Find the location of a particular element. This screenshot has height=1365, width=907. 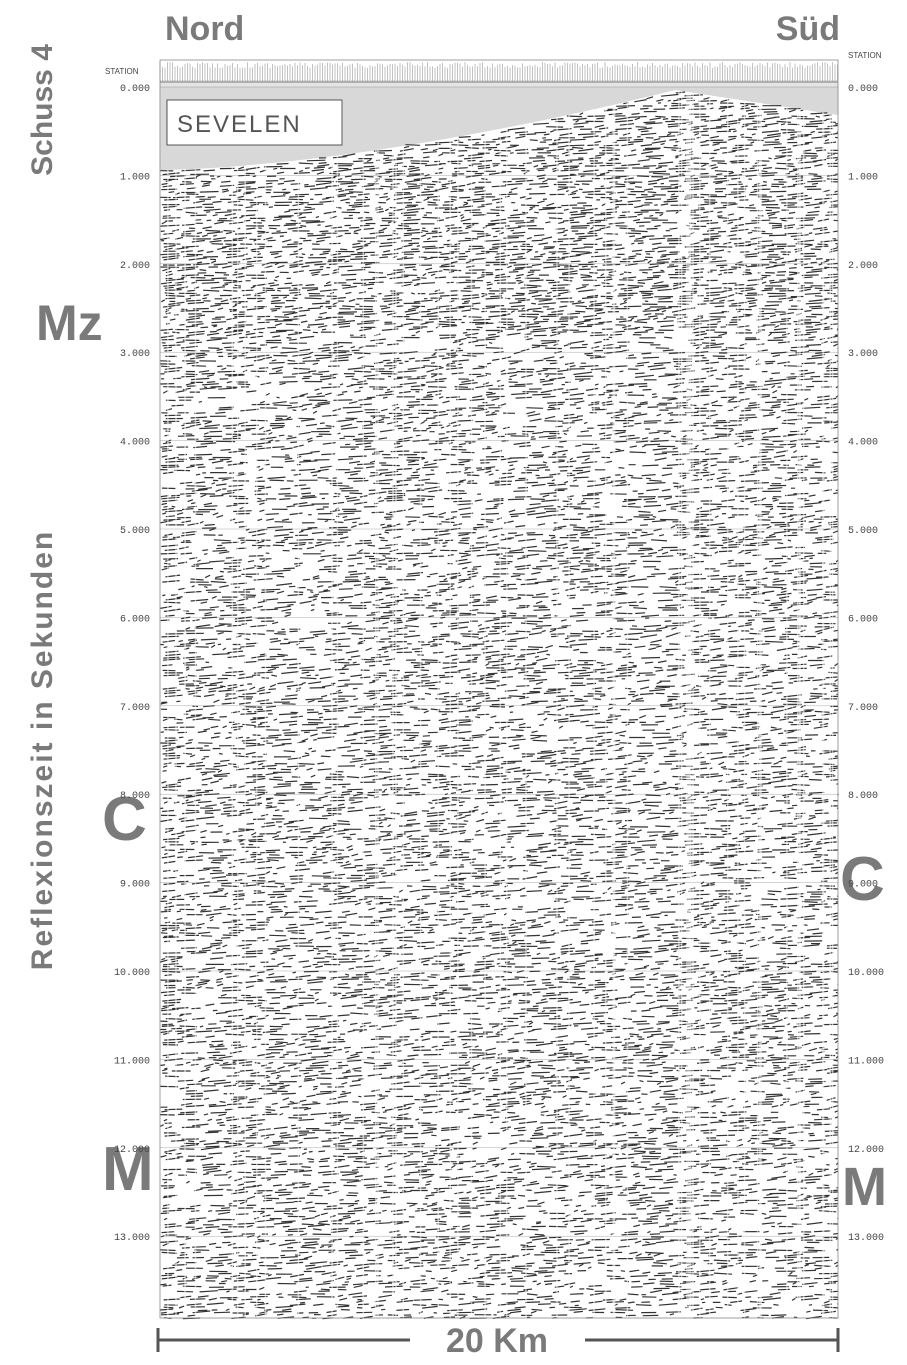

left-time-label: 5.000 is located at coordinates (135, 531).